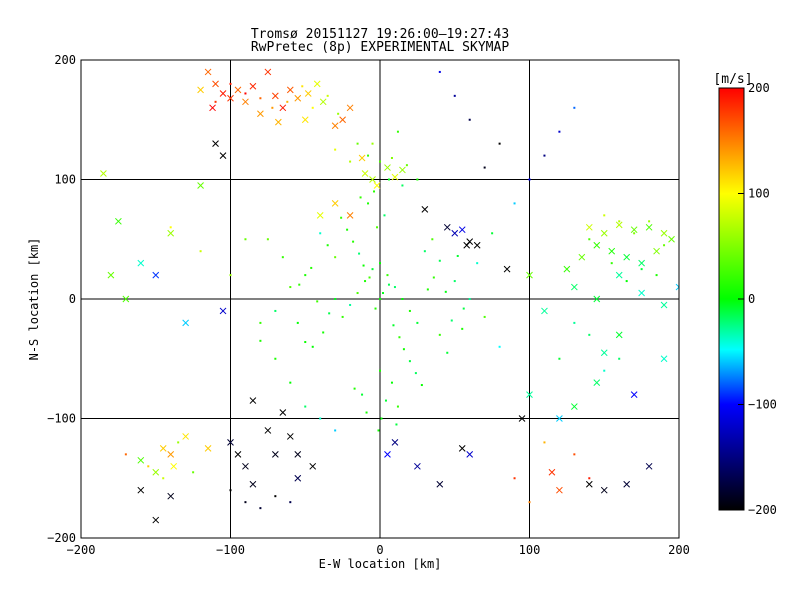 This screenshot has width=800, height=600. I want to click on x-axis-ticks: −200 −100 0 100 200, so click(378, 544).